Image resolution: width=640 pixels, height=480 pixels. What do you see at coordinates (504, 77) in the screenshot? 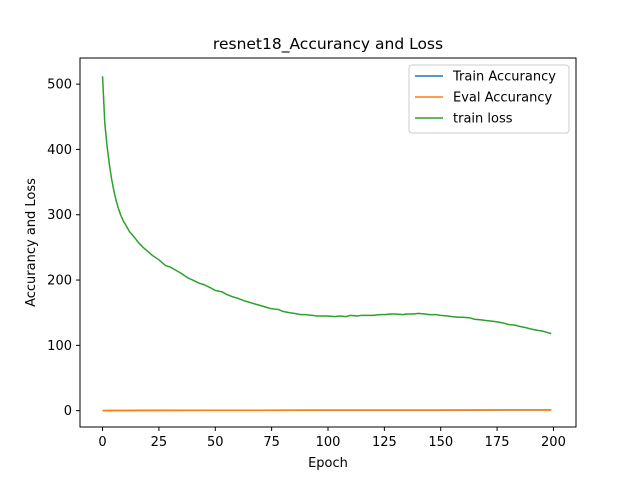
I see `legend-label: Train Accurancy` at bounding box center [504, 77].